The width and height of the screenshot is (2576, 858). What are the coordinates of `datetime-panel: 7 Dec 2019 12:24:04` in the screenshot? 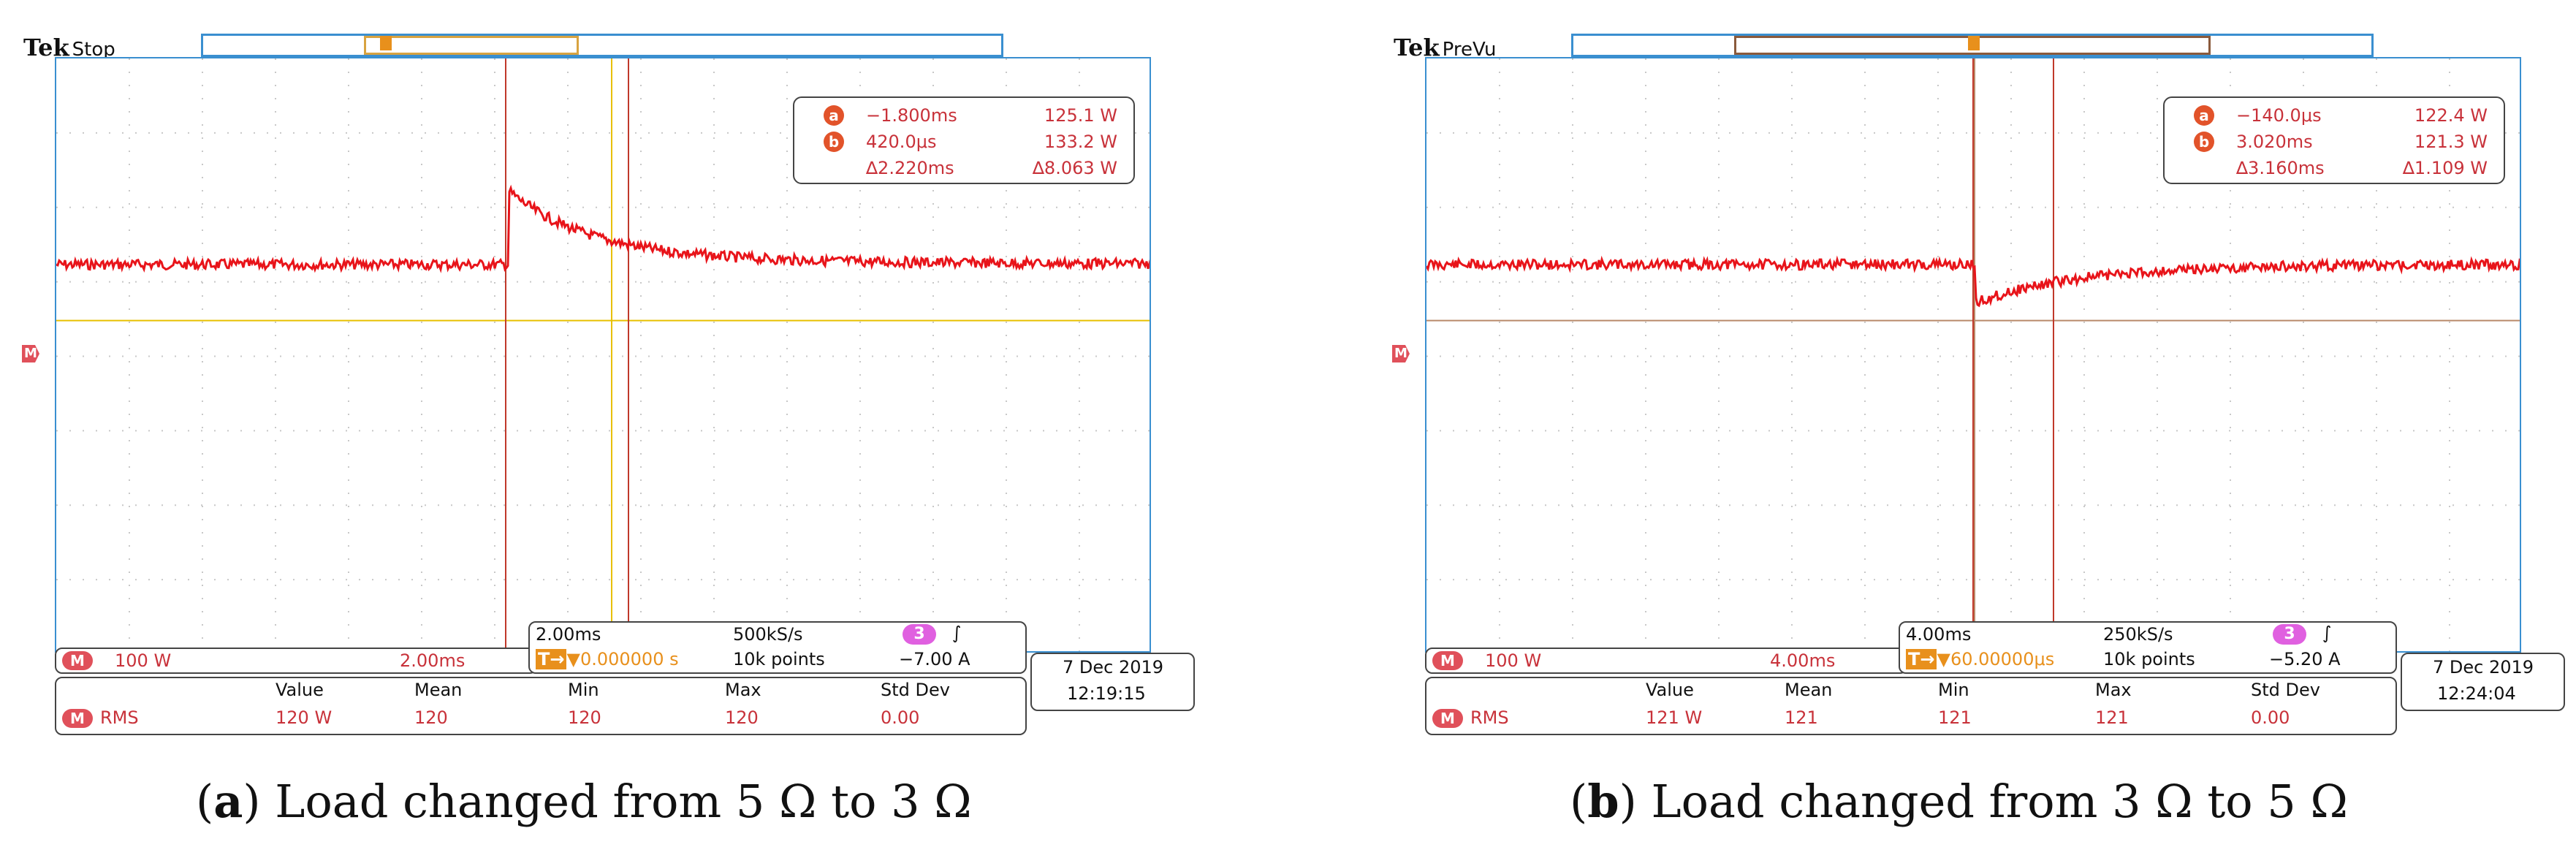 It's located at (2483, 682).